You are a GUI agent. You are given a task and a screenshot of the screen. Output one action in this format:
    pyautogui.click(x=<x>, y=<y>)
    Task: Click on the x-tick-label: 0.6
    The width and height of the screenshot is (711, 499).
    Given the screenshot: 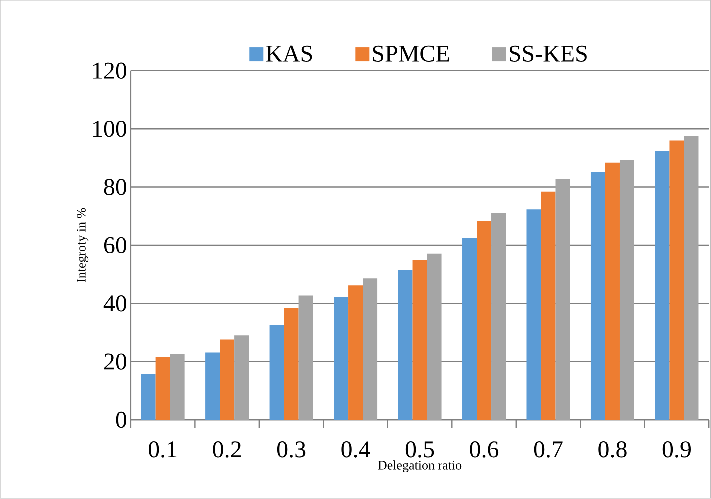 What is the action you would take?
    pyautogui.click(x=484, y=450)
    